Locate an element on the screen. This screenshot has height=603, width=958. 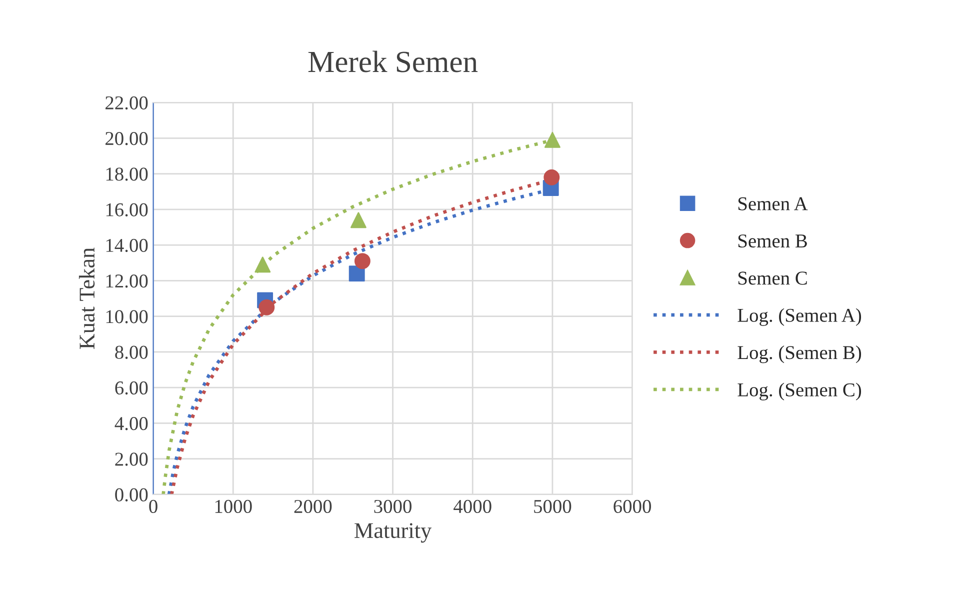
x-tick-label: 5000 is located at coordinates (553, 507).